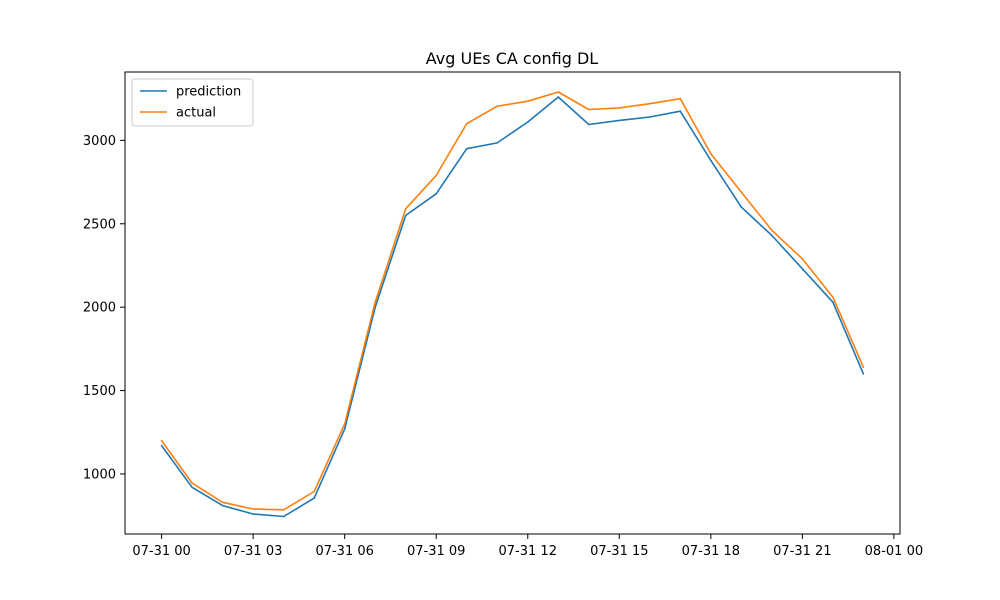 The height and width of the screenshot is (600, 1000). Describe the element at coordinates (436, 551) in the screenshot. I see `x-tick-label: 07-31 09` at that location.